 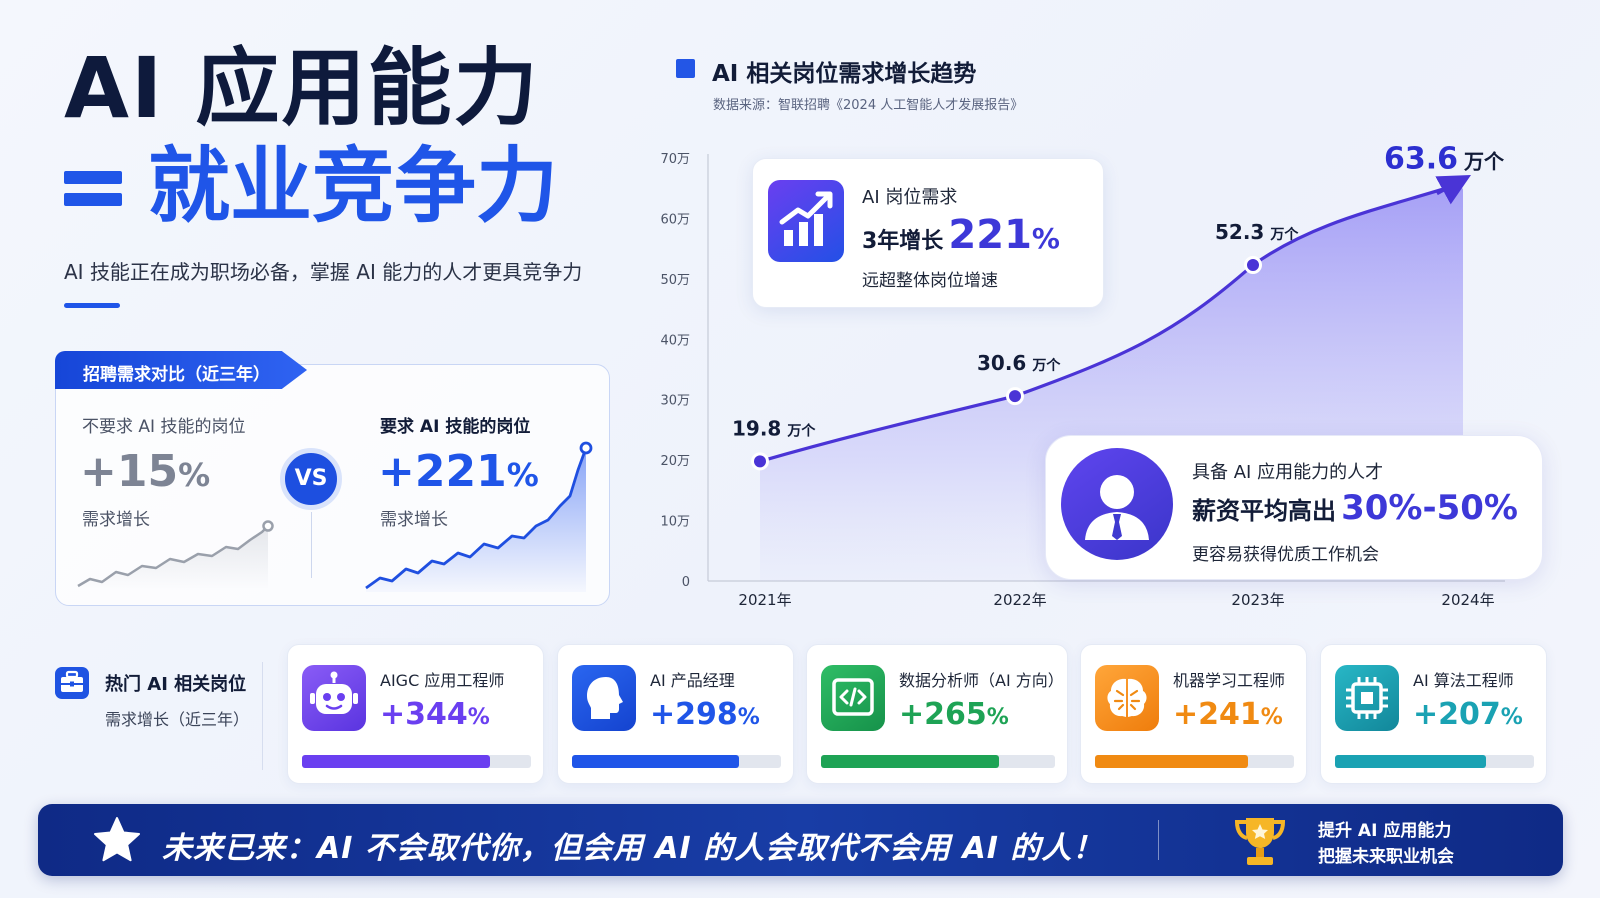 What do you see at coordinates (177, 719) in the screenshot?
I see `hot-jobs-subtitle: 需求增长（近三年）` at bounding box center [177, 719].